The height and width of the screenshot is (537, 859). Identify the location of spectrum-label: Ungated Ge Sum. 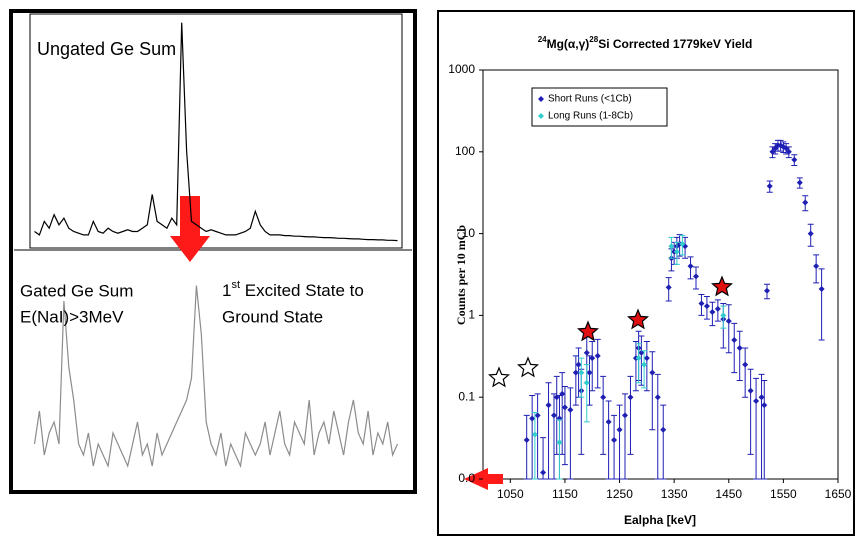
(106, 49).